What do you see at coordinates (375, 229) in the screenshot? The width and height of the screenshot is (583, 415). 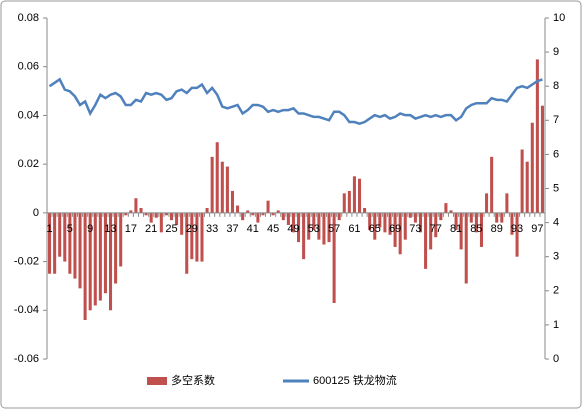 I see `x-tick-label: 65` at bounding box center [375, 229].